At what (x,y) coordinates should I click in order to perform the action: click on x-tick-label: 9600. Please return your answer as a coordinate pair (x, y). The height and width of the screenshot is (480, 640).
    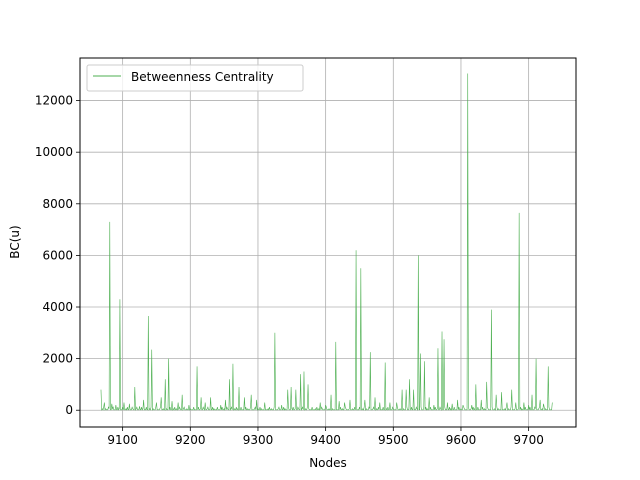
    Looking at the image, I should click on (461, 440).